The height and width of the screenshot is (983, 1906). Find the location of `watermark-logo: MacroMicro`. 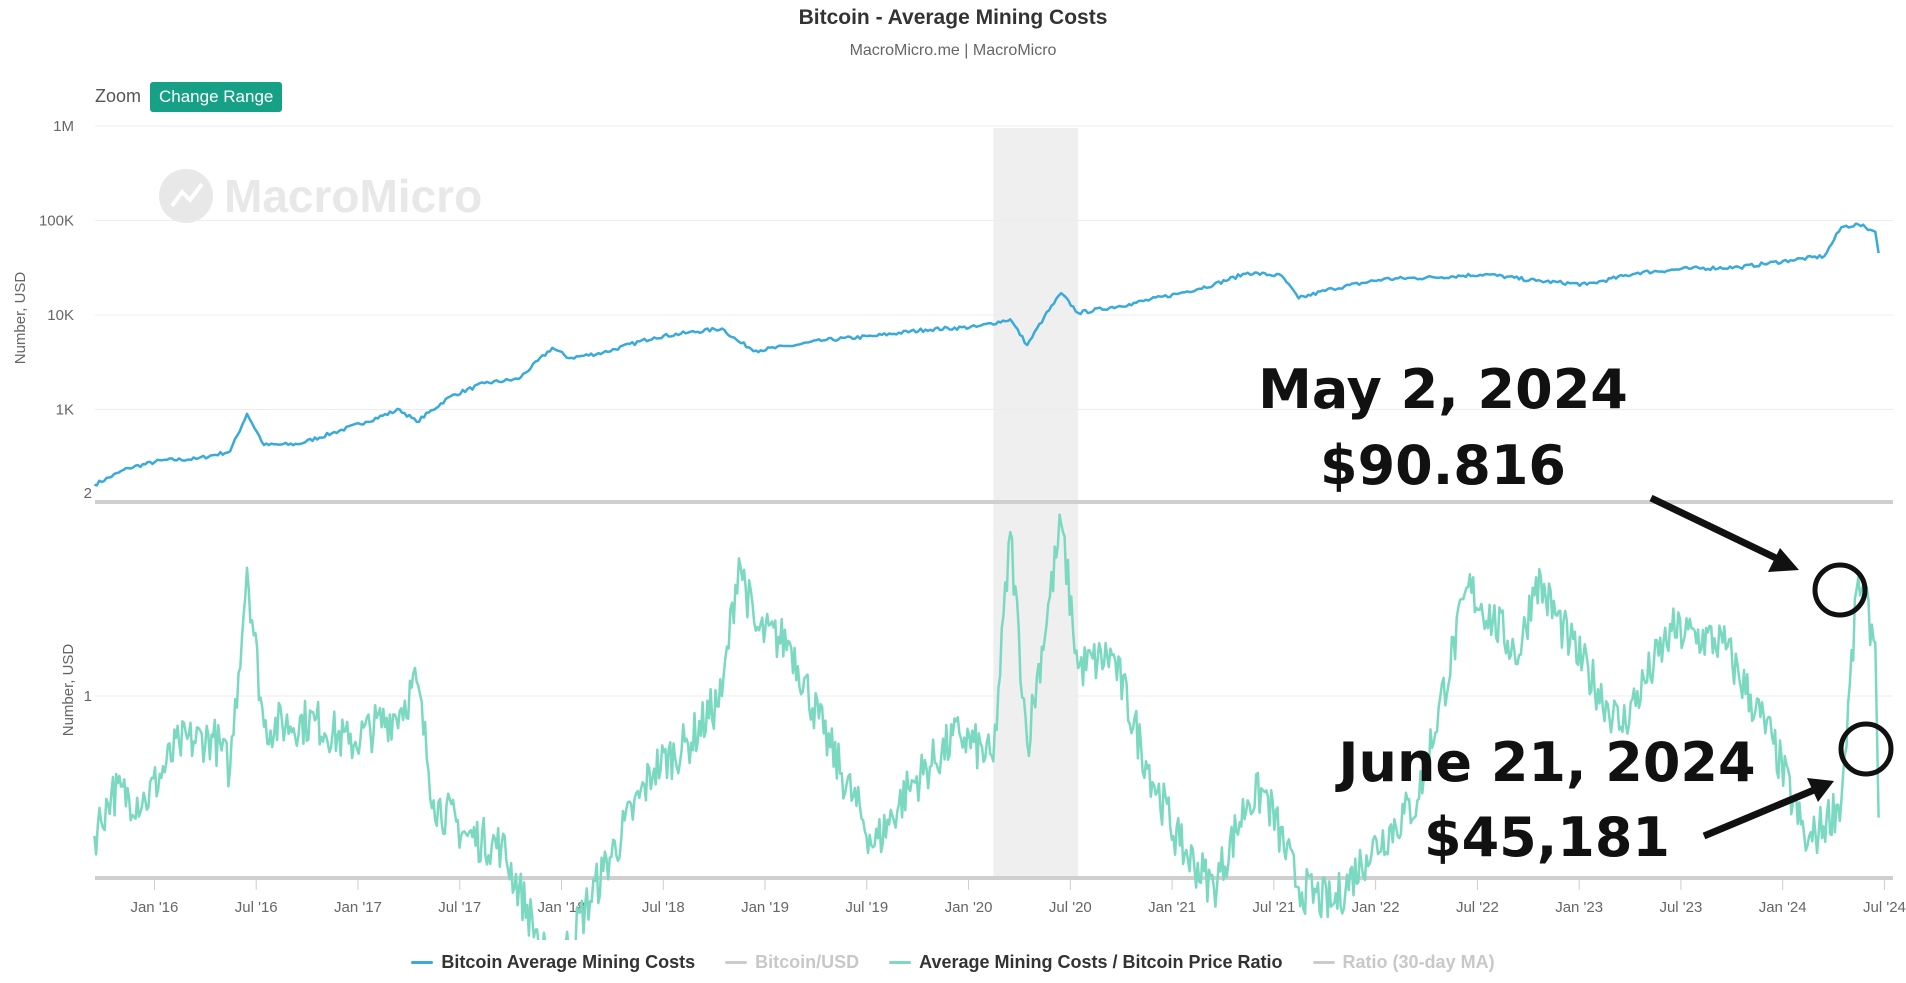

watermark-logo: MacroMicro is located at coordinates (320, 196).